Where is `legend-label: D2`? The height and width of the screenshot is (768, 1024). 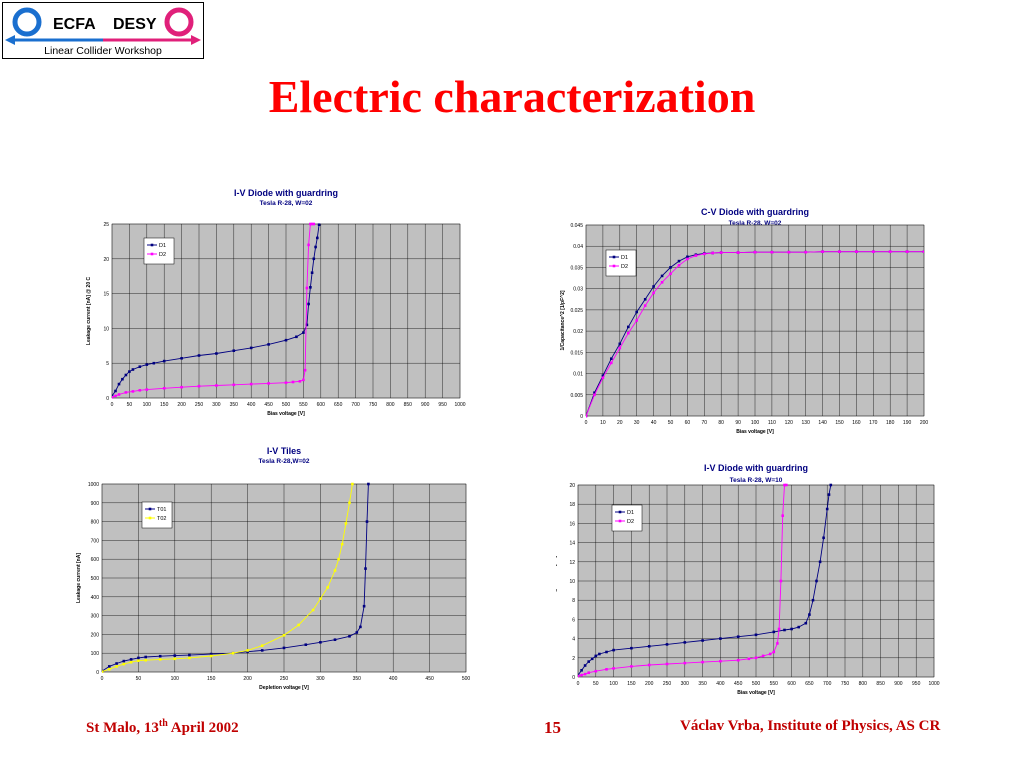
legend-label: D2 is located at coordinates (630, 522).